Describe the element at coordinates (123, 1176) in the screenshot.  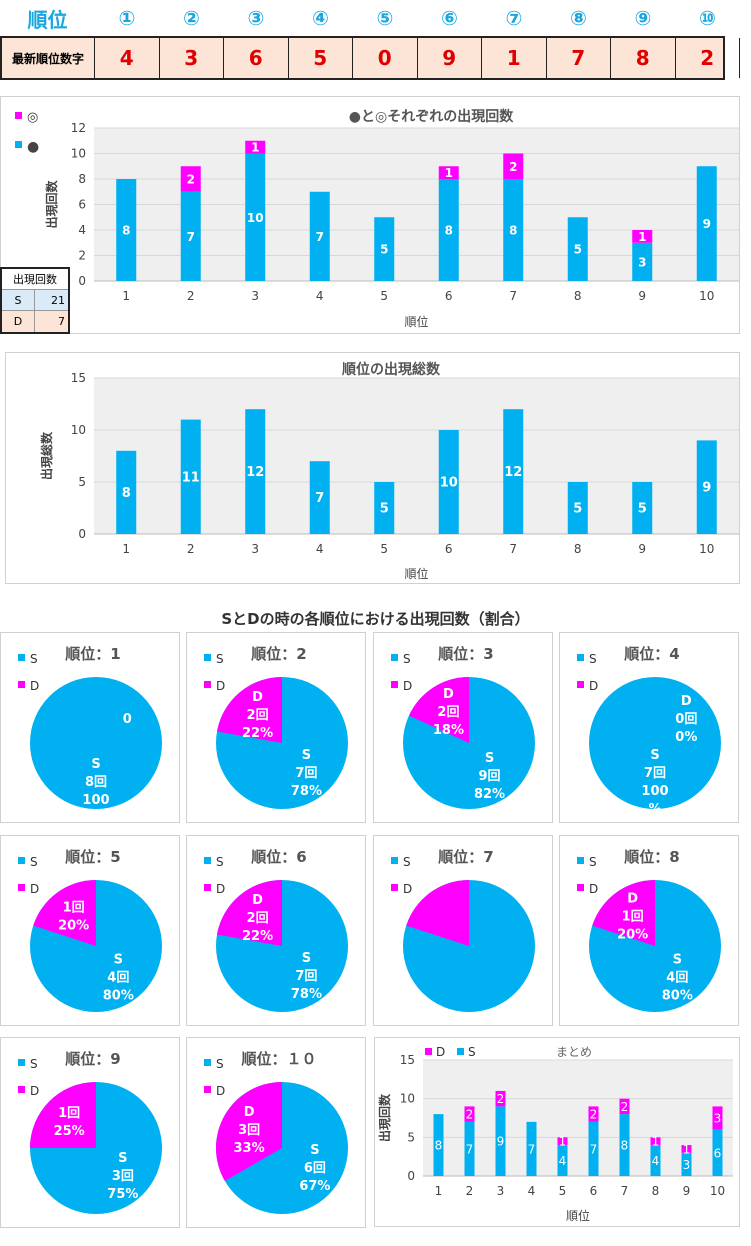
I see `pie-data-label: 3回` at that location.